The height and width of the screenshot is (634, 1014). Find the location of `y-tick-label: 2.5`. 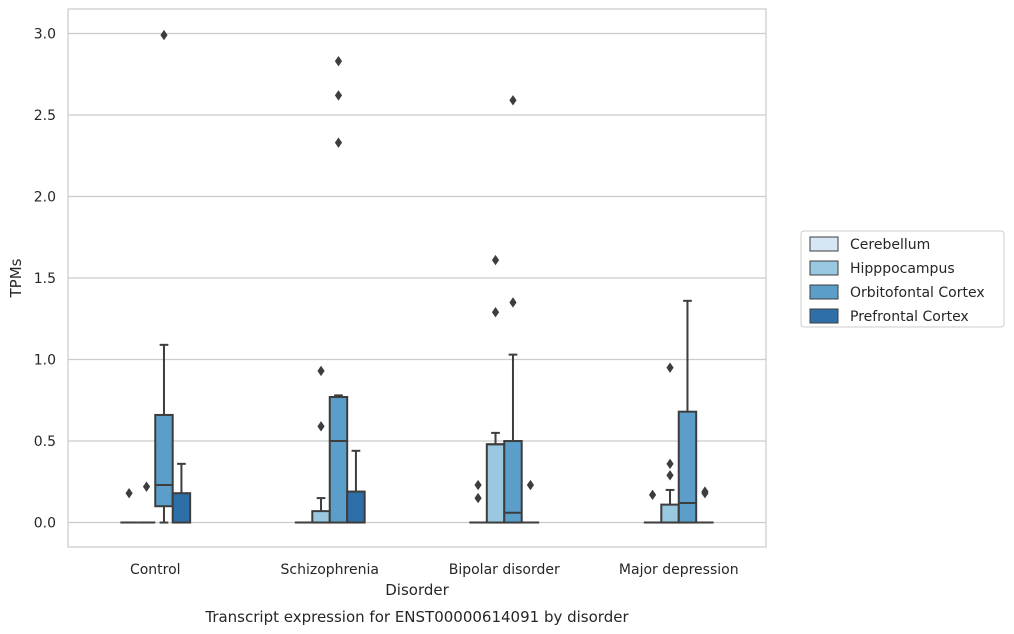

y-tick-label: 2.5 is located at coordinates (45, 116).